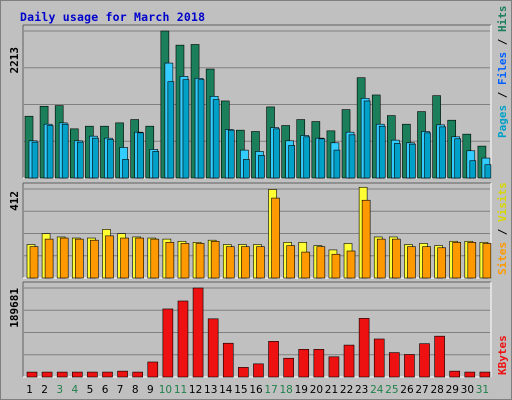 Image resolution: width=512 pixels, height=400 pixels. Describe the element at coordinates (377, 390) in the screenshot. I see `day-label: 24` at that location.